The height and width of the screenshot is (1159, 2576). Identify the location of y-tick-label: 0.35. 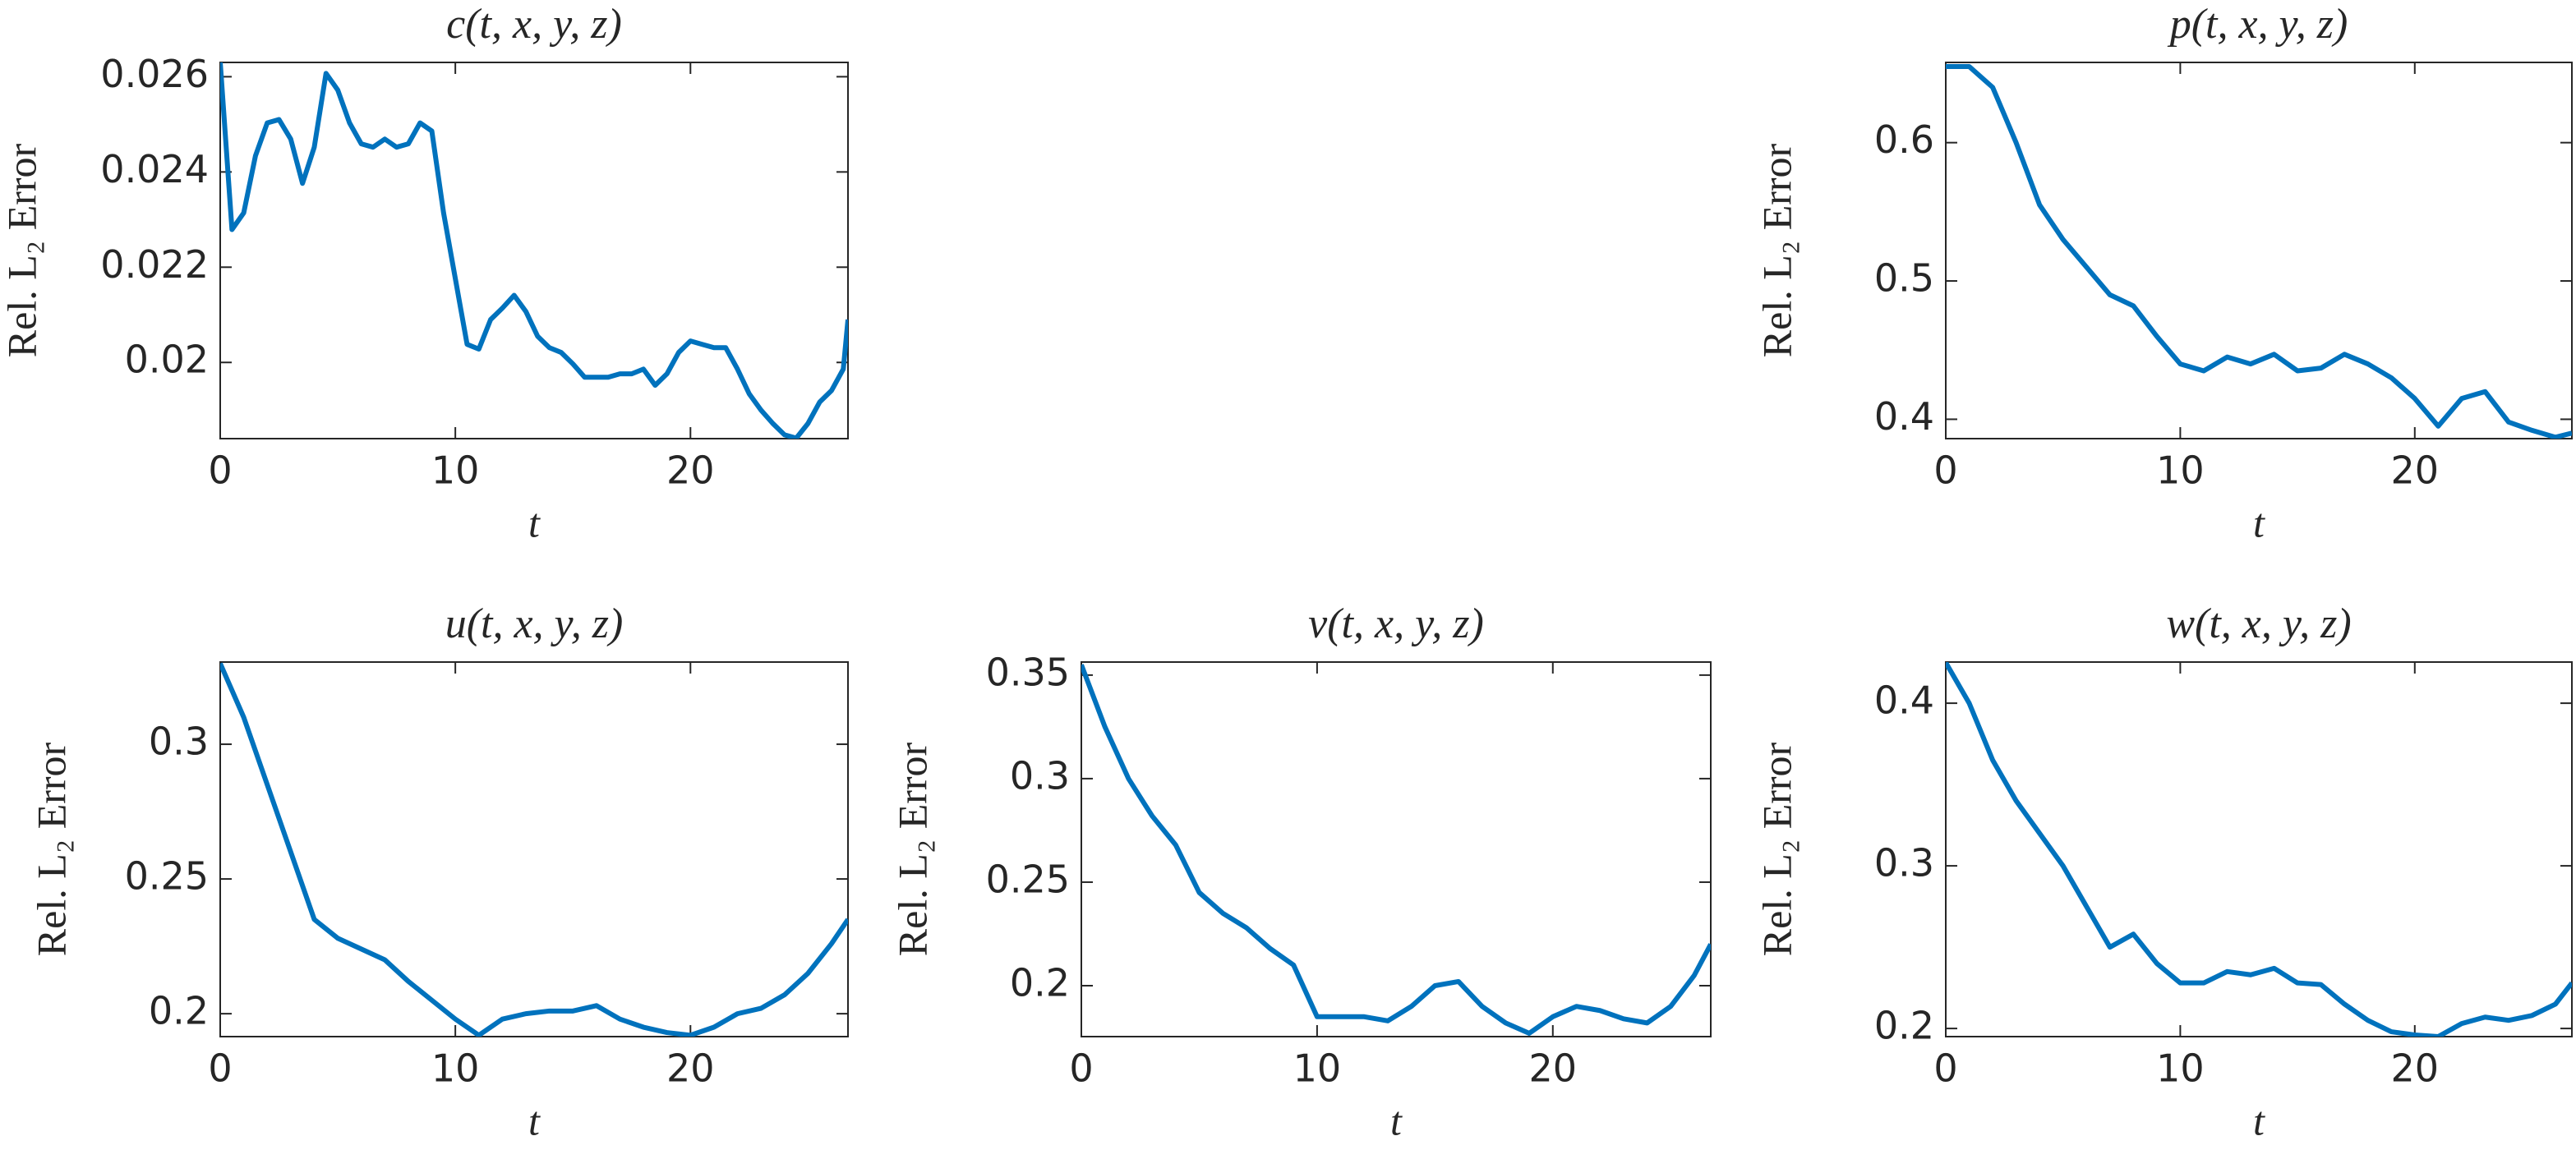
(1028, 672).